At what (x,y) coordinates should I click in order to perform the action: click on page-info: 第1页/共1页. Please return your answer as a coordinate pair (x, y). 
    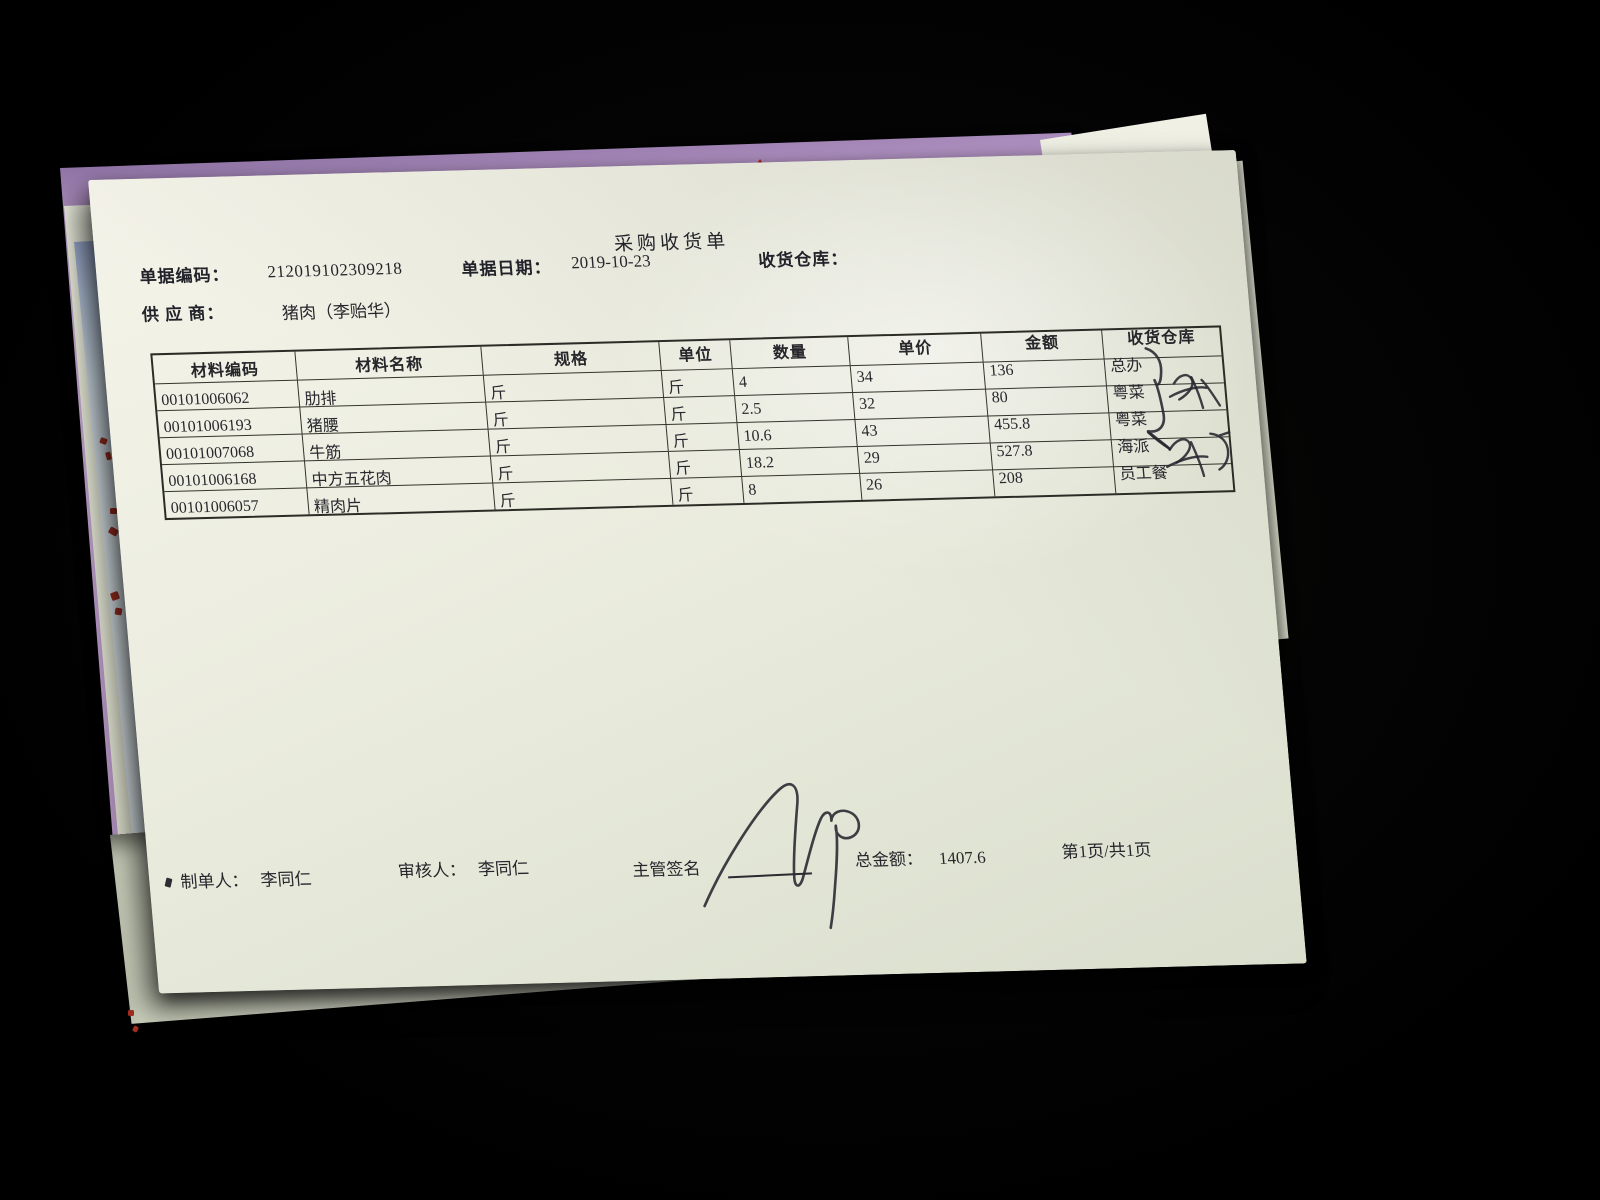
    Looking at the image, I should click on (1106, 851).